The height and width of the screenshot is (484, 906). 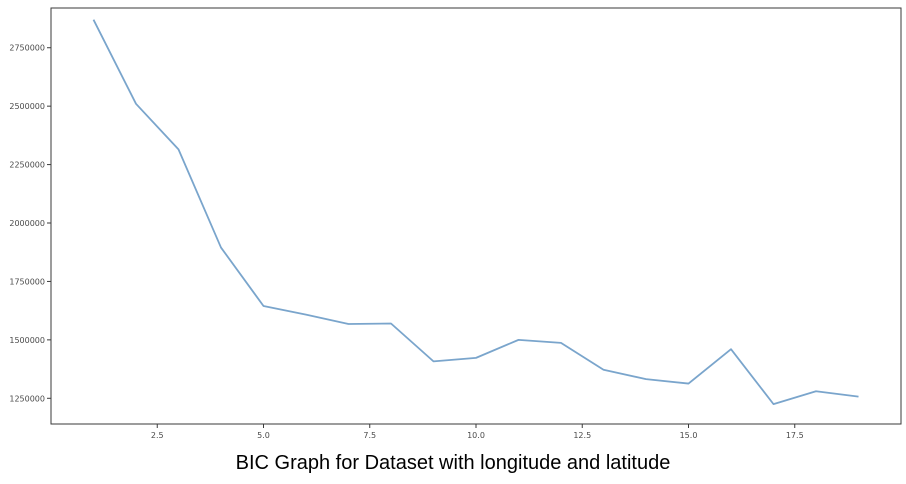 What do you see at coordinates (476, 435) in the screenshot?
I see `x-tick-label: 10.0` at bounding box center [476, 435].